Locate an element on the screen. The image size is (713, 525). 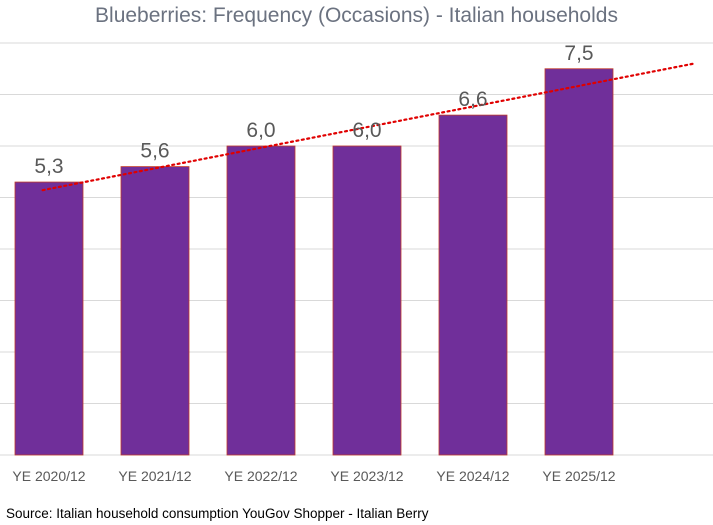
data-label: 5,3 is located at coordinates (48, 166).